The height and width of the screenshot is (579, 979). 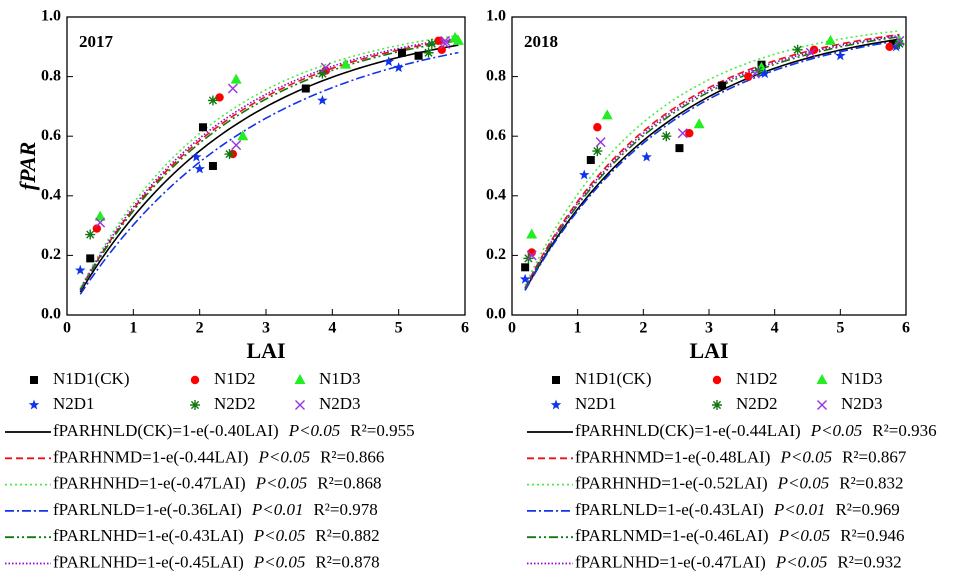 I want to click on legend-fit: fPARHNHD=1-e(-0.52LAI) P<0.05 R²=0.832, so click(x=739, y=483).